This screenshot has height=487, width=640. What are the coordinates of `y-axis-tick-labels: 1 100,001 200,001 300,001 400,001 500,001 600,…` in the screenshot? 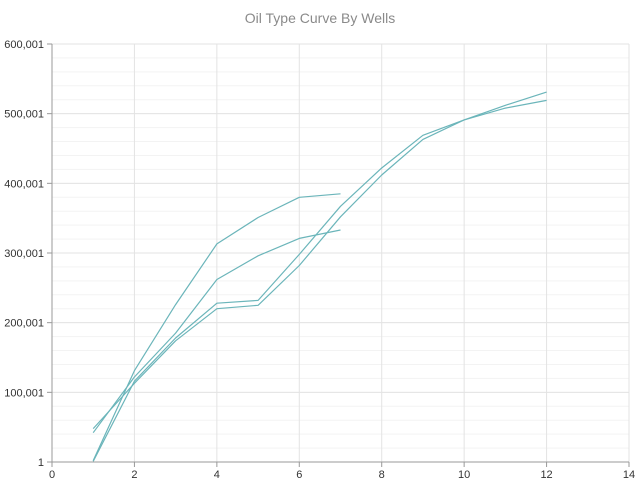 It's located at (24, 254).